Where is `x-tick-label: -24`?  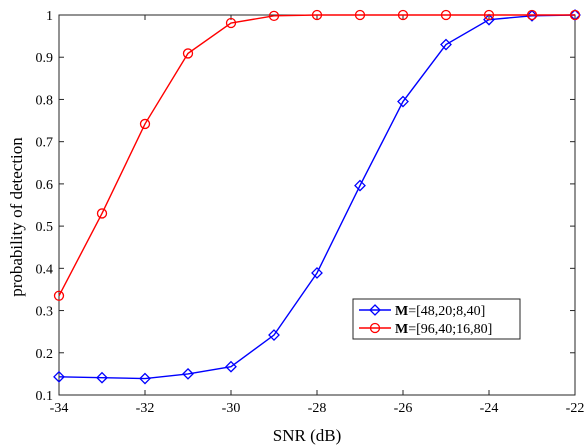
x-tick-label: -24 is located at coordinates (489, 408).